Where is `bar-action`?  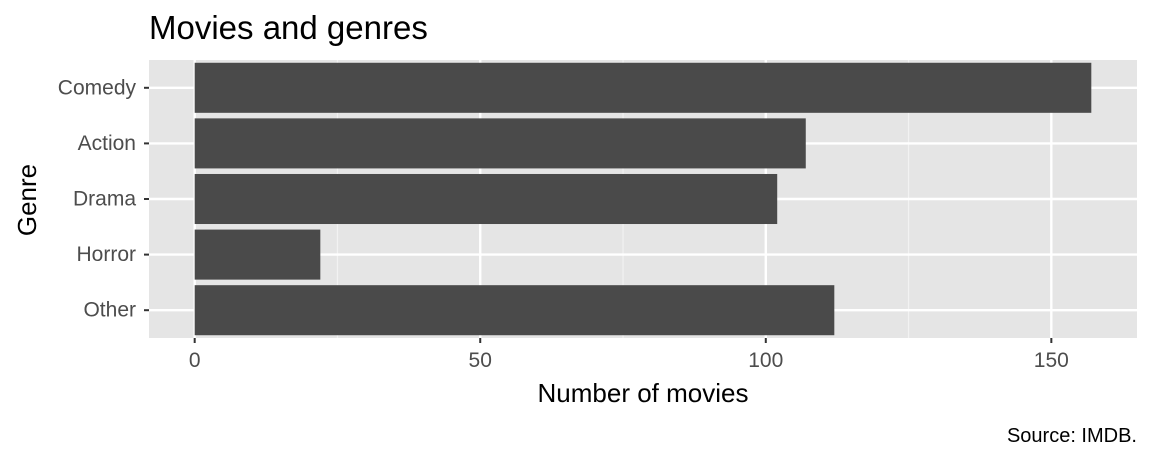
bar-action is located at coordinates (500, 143).